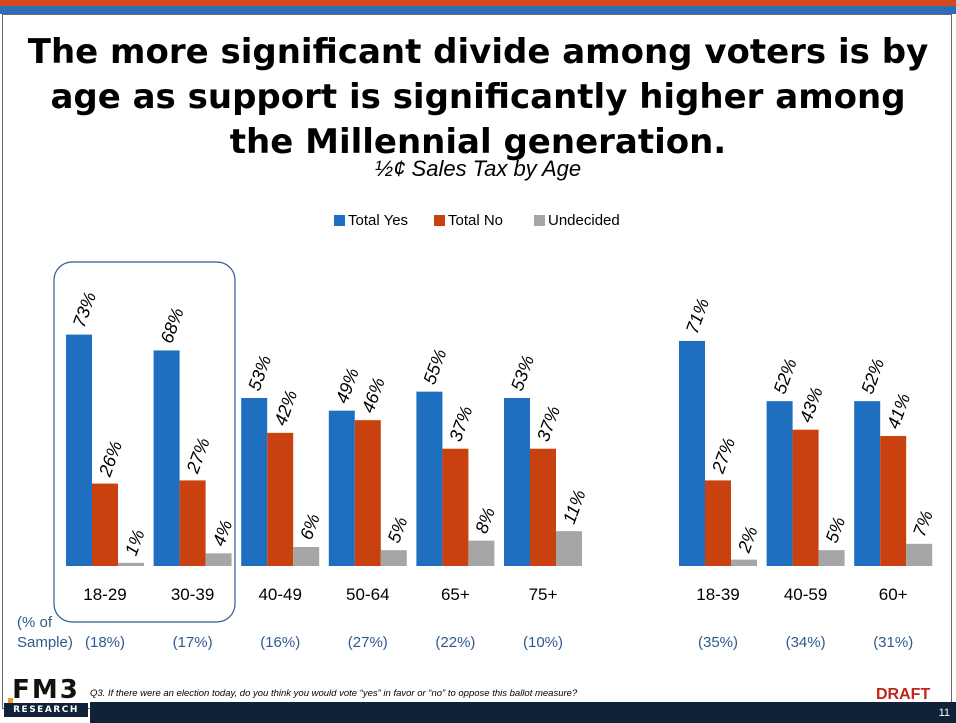  Describe the element at coordinates (898, 411) in the screenshot. I see `data-label-60+-series-2: 41%` at that location.